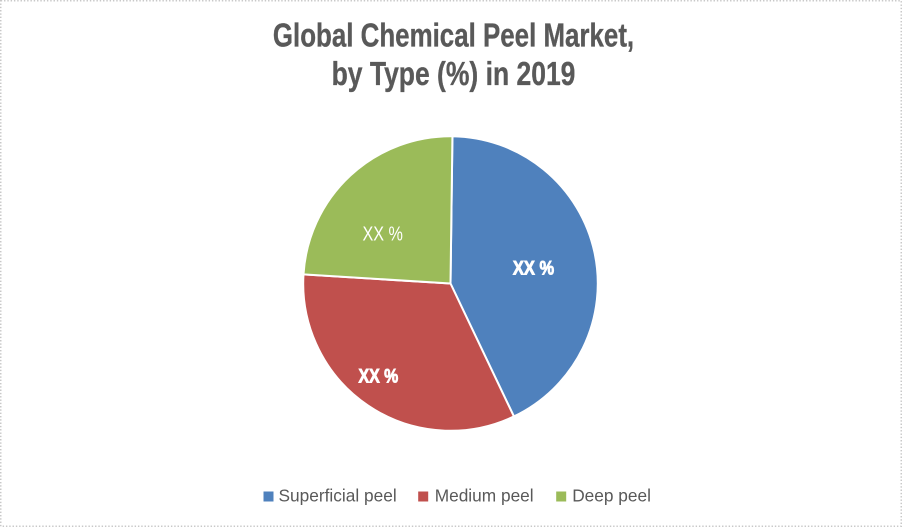 The image size is (902, 532). What do you see at coordinates (454, 74) in the screenshot?
I see `svg-text: by Type (%) in 2019` at bounding box center [454, 74].